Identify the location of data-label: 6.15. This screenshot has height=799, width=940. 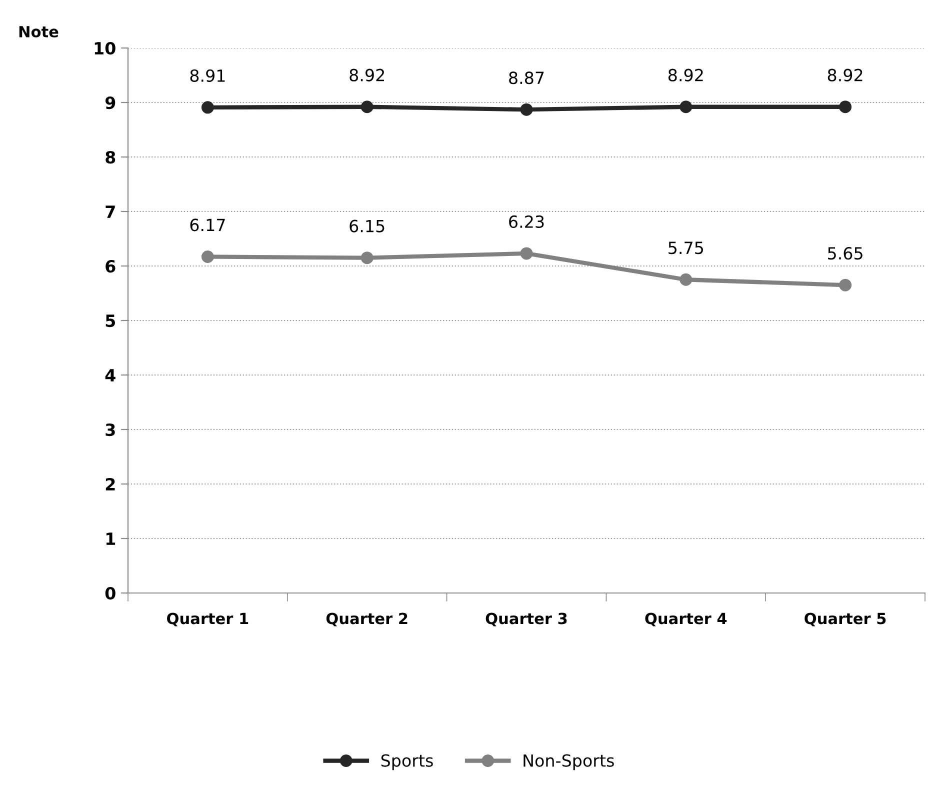
(367, 226).